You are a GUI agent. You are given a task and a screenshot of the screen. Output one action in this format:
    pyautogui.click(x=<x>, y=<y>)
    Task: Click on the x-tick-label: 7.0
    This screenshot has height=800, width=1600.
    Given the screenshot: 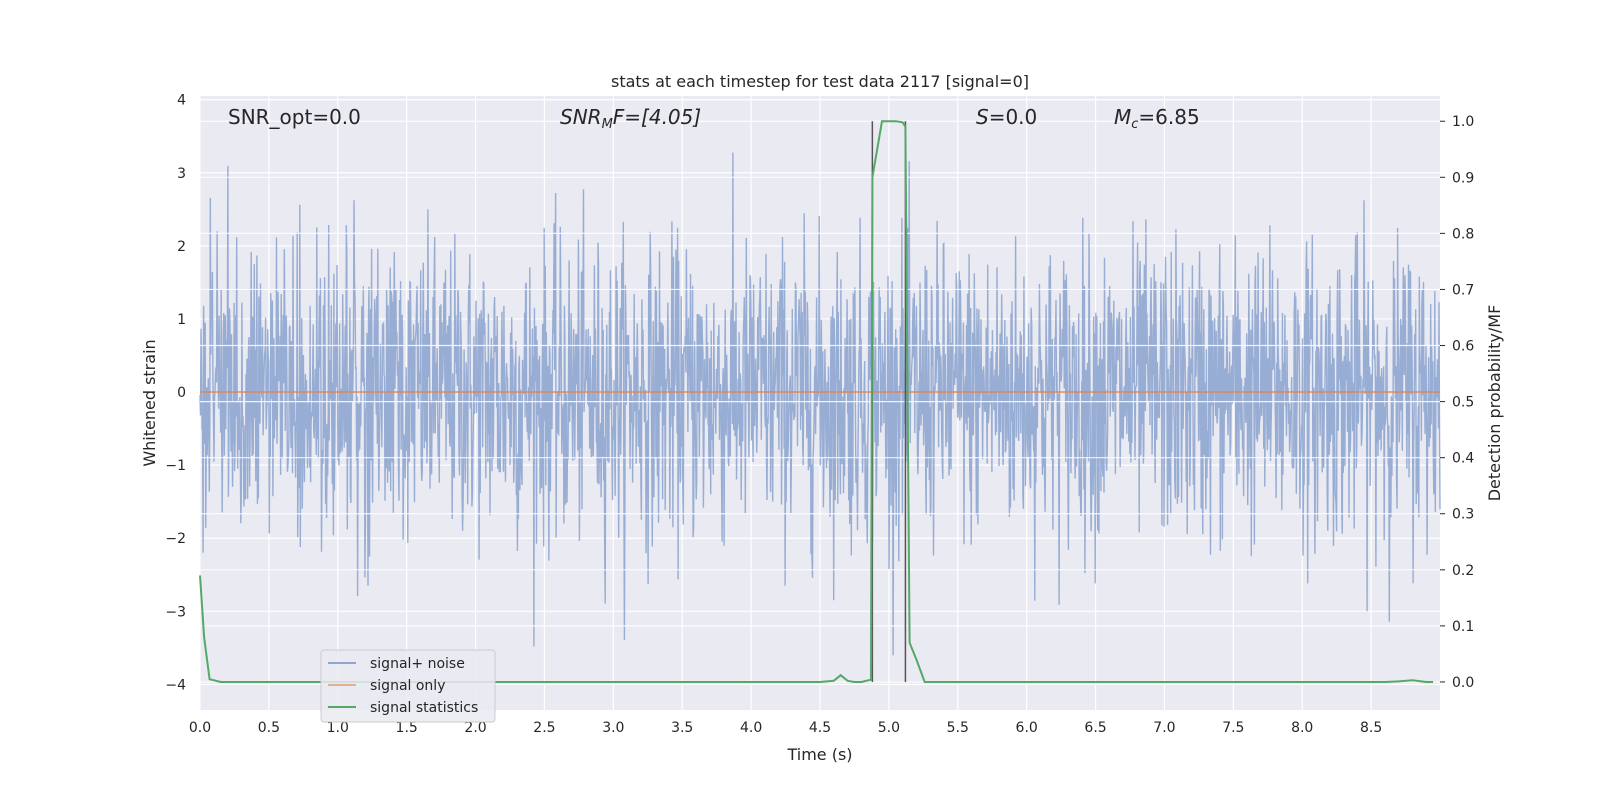 What is the action you would take?
    pyautogui.click(x=1164, y=728)
    